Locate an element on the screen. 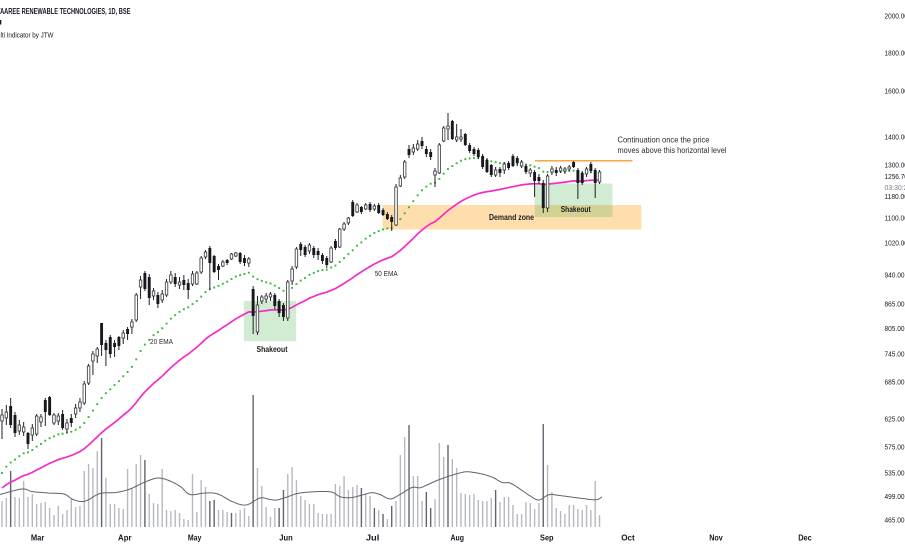 This screenshot has height=550, width=905. svg-text:WAAREE RENEWABLE TECHNOLOGIES,: WAAREE RENEWABLE TECHNOLOGIES, 1D, BSE is located at coordinates (65, 11).